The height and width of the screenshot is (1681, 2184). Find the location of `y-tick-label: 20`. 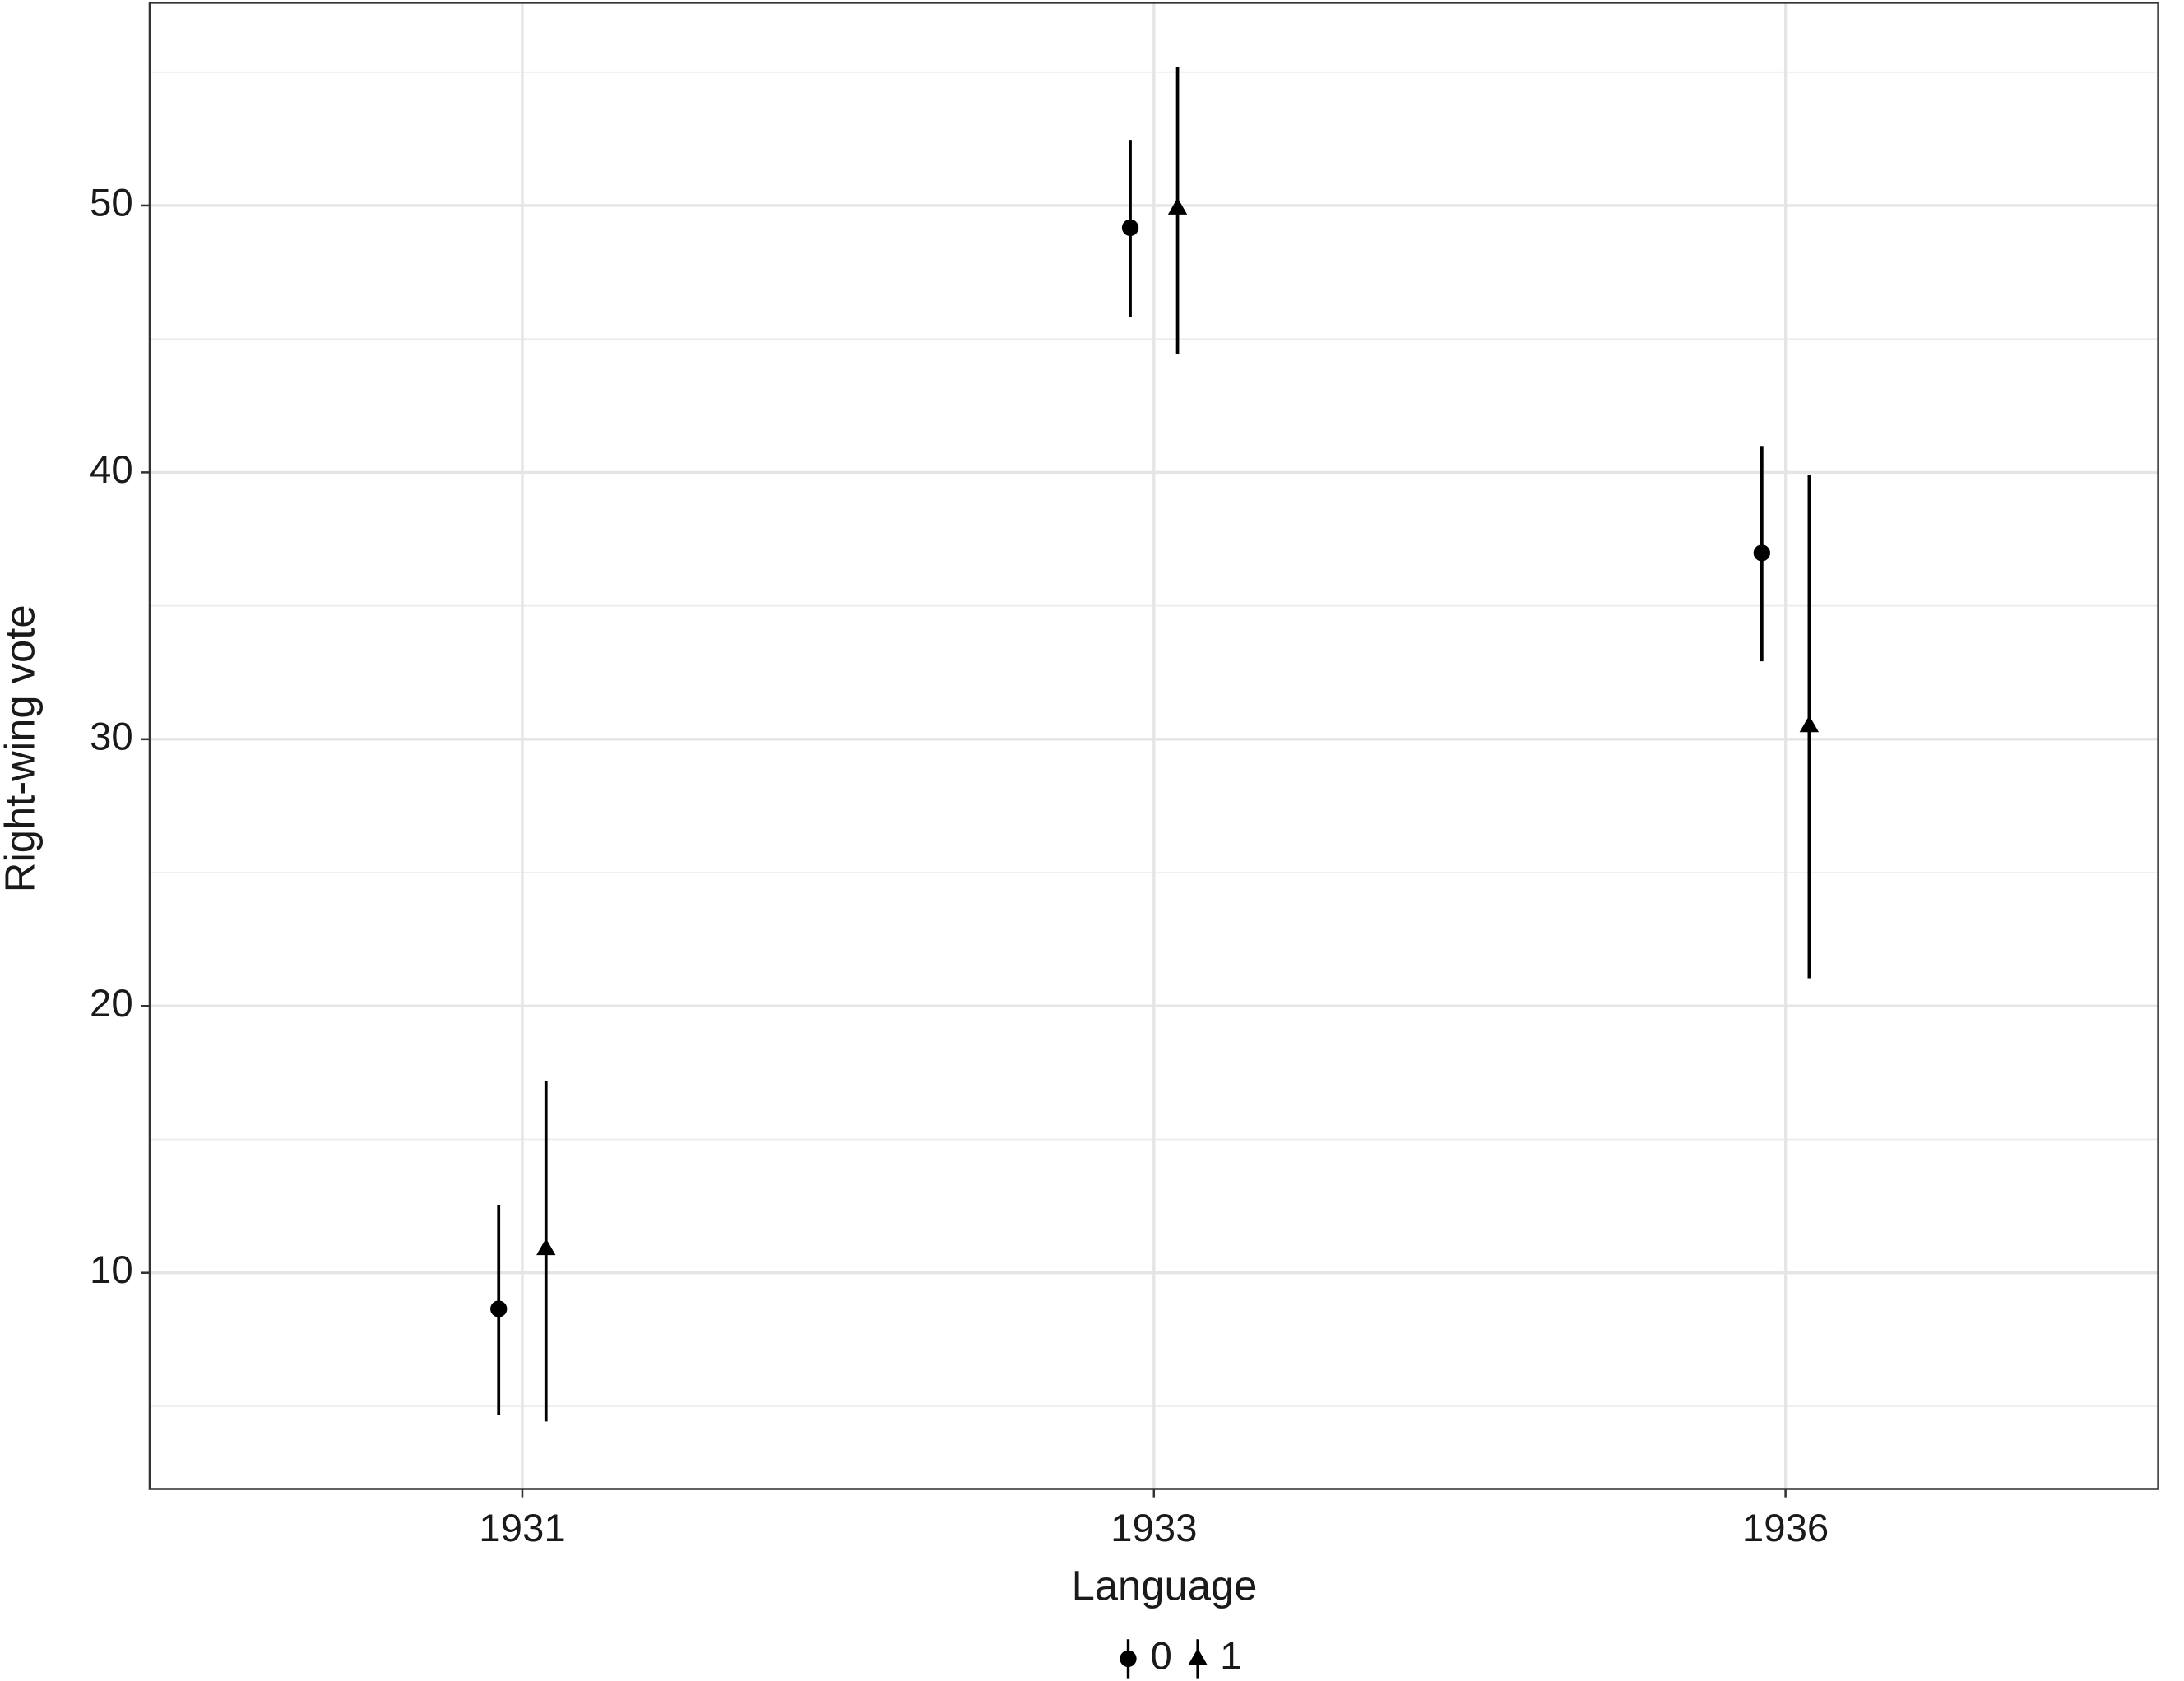

y-tick-label: 20 is located at coordinates (111, 1004).